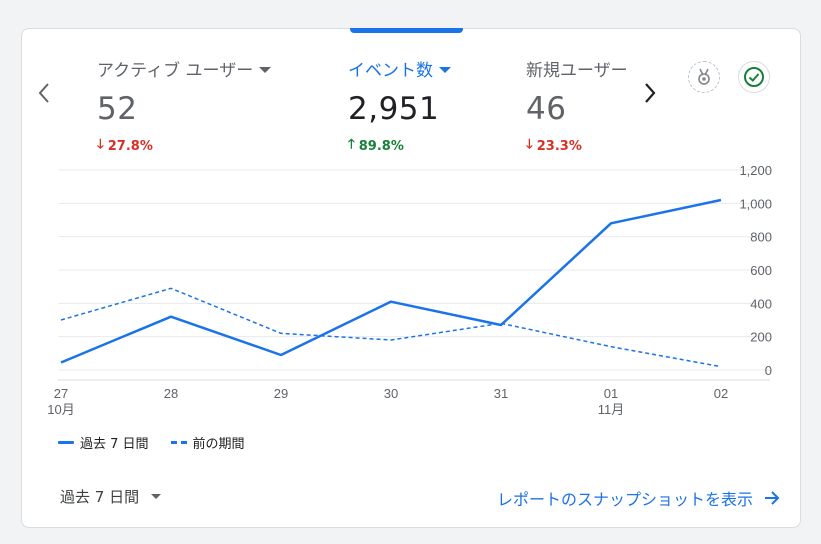  What do you see at coordinates (755, 203) in the screenshot?
I see `y-tick-label: 1,000` at bounding box center [755, 203].